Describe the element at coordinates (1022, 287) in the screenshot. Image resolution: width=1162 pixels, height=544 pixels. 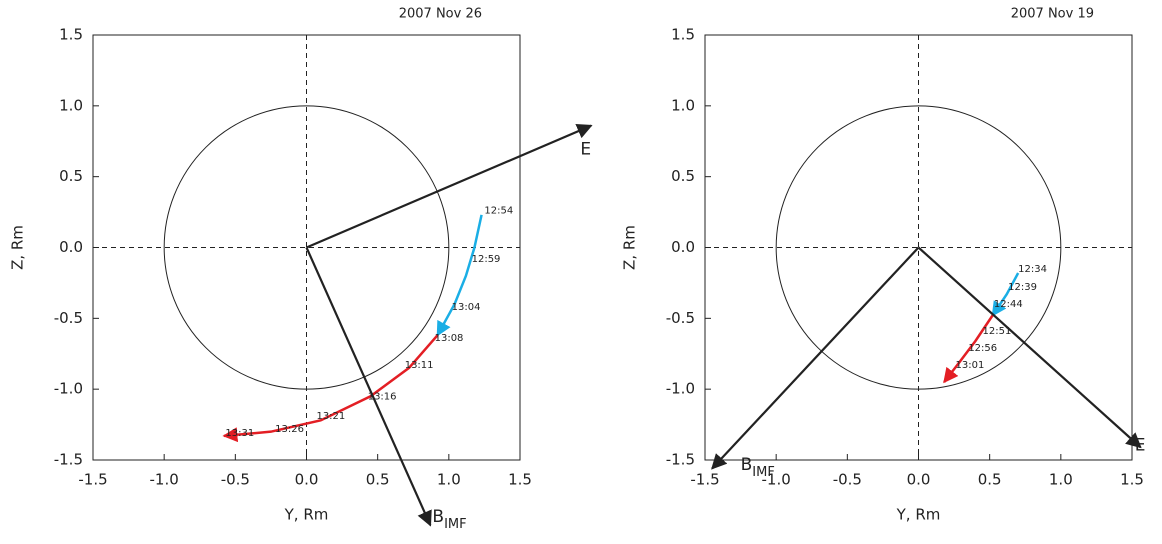
I see `time-label: 12:39` at that location.